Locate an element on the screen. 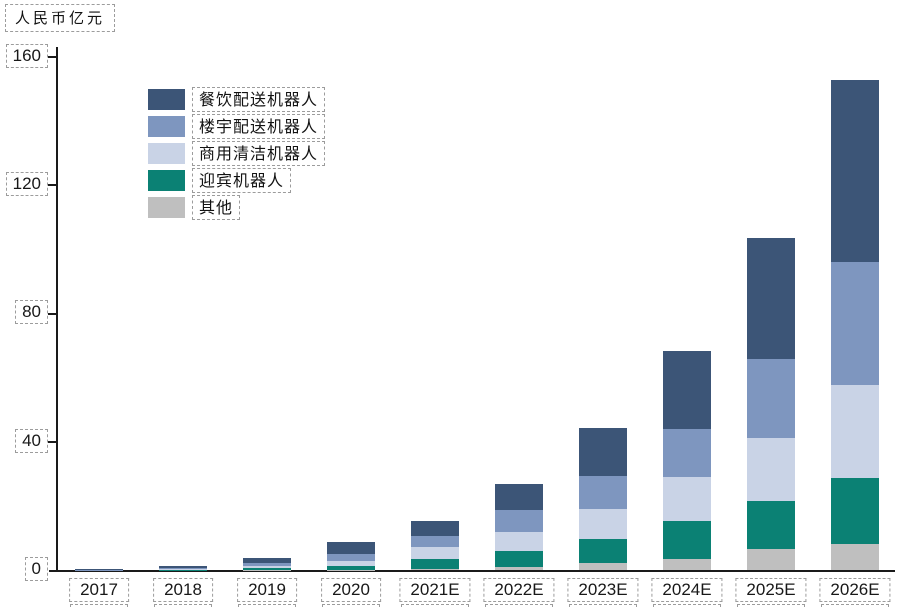 The width and height of the screenshot is (900, 609). y-axis-line is located at coordinates (57, 309).